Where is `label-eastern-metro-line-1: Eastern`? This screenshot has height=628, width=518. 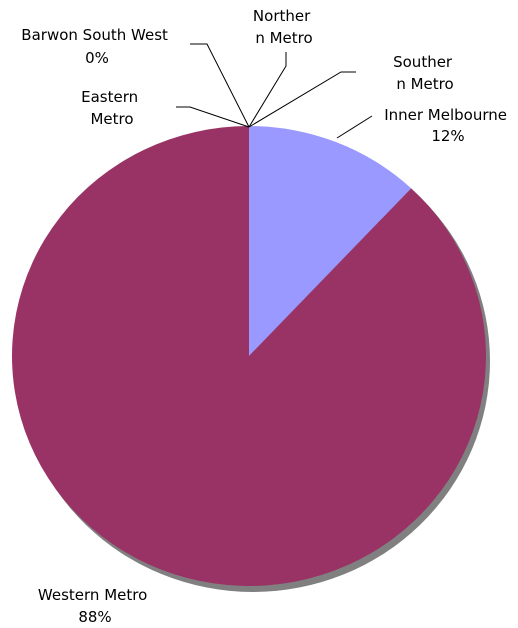
label-eastern-metro-line-1: Eastern is located at coordinates (109, 97).